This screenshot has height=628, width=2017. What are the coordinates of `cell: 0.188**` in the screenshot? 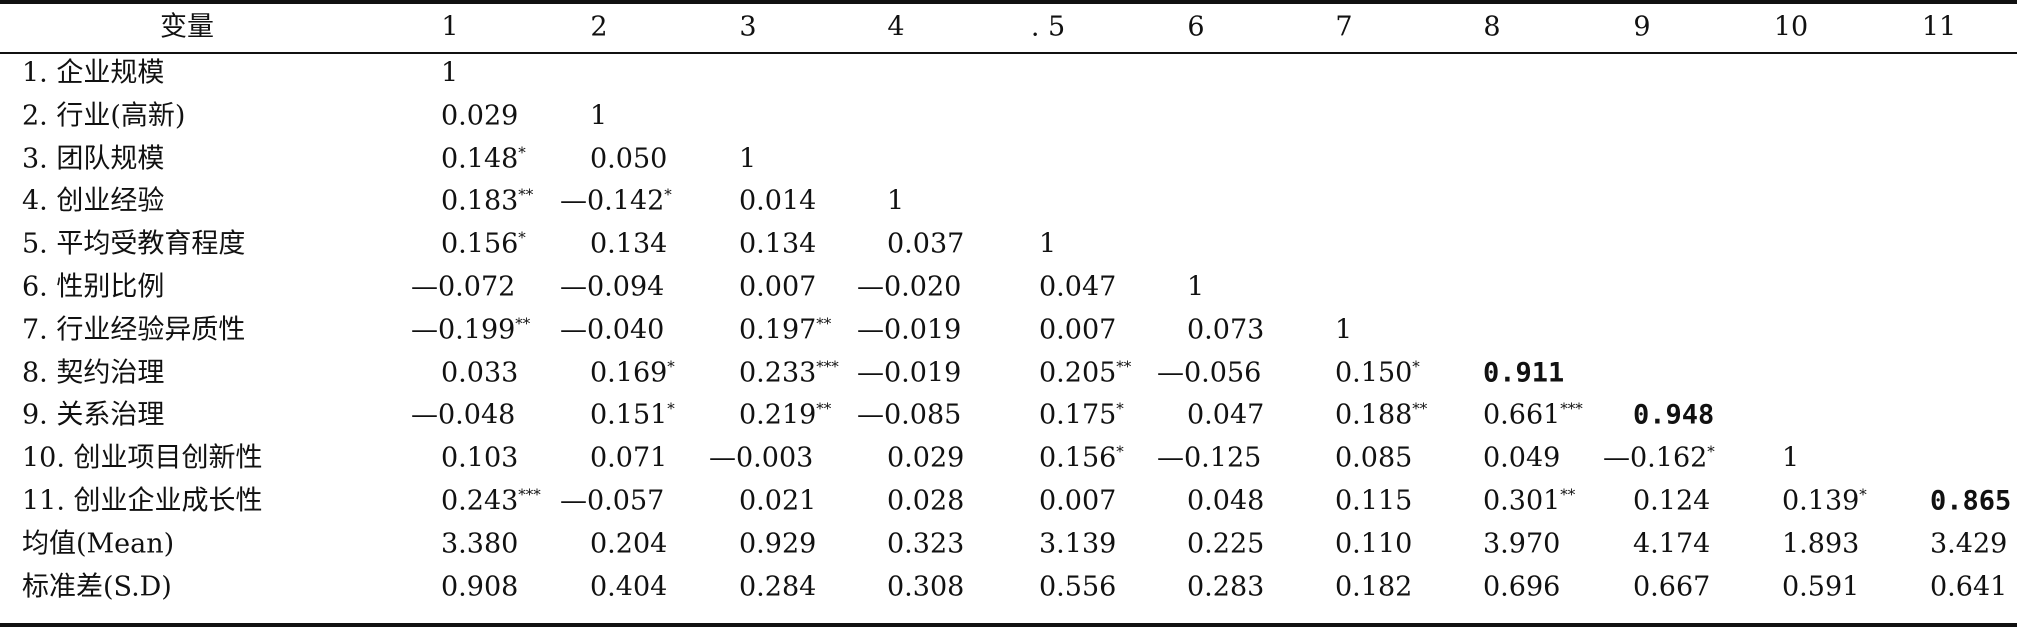 It's located at (1381, 414).